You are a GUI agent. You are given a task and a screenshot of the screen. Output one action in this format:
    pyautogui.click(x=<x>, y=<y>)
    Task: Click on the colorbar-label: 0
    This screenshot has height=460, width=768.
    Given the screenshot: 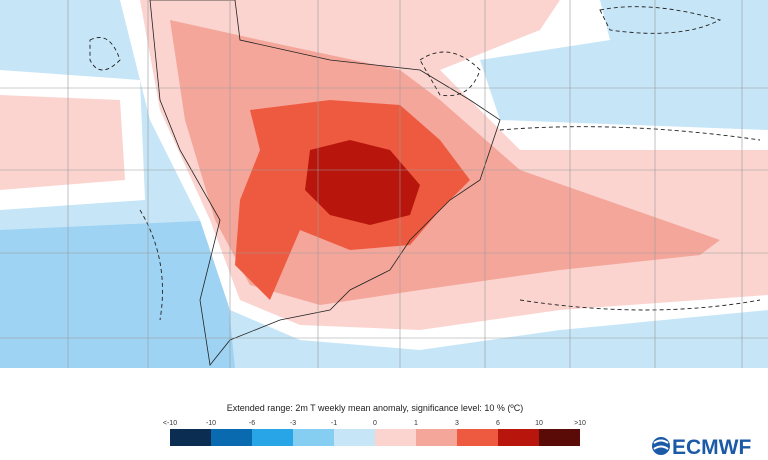 What is the action you would take?
    pyautogui.click(x=375, y=423)
    